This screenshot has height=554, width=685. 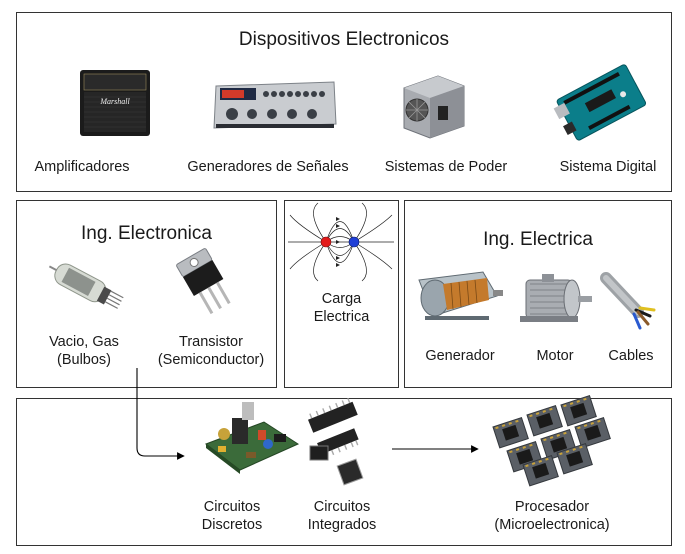 What do you see at coordinates (160, 412) in the screenshot?
I see `transistor-to-discrete-arrow` at bounding box center [160, 412].